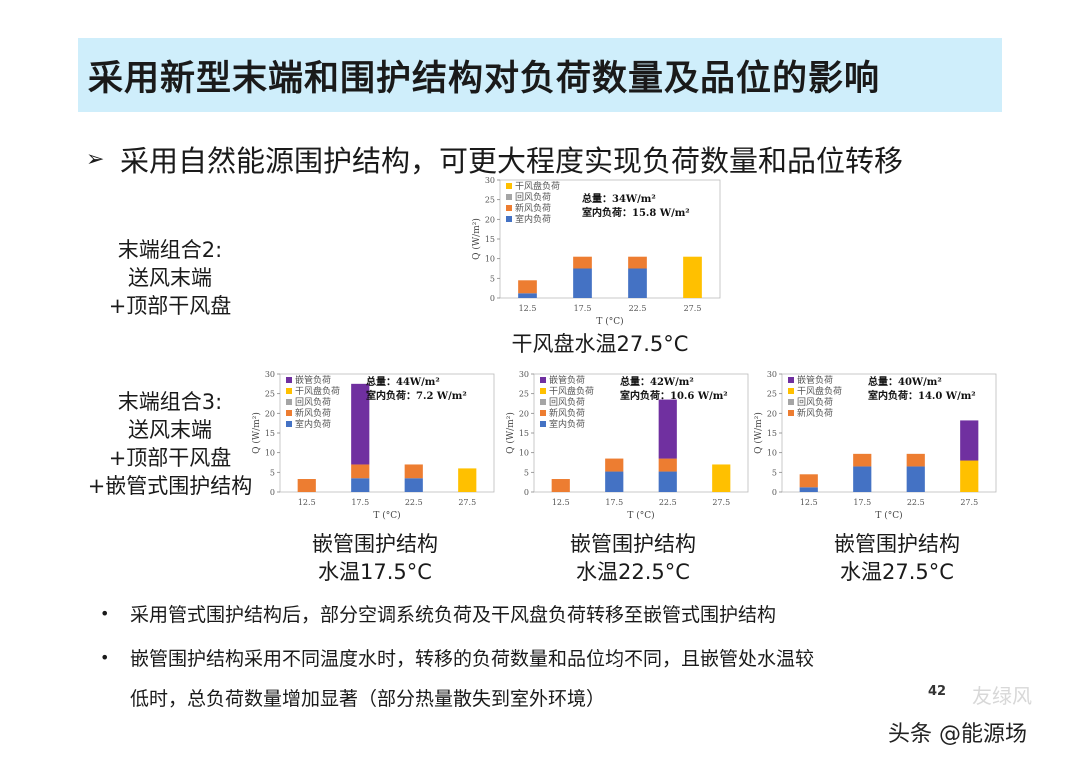  I want to click on subtitle: 采用自然能源围护结构，可更大程度实现负荷数量和品位转移, so click(512, 161).